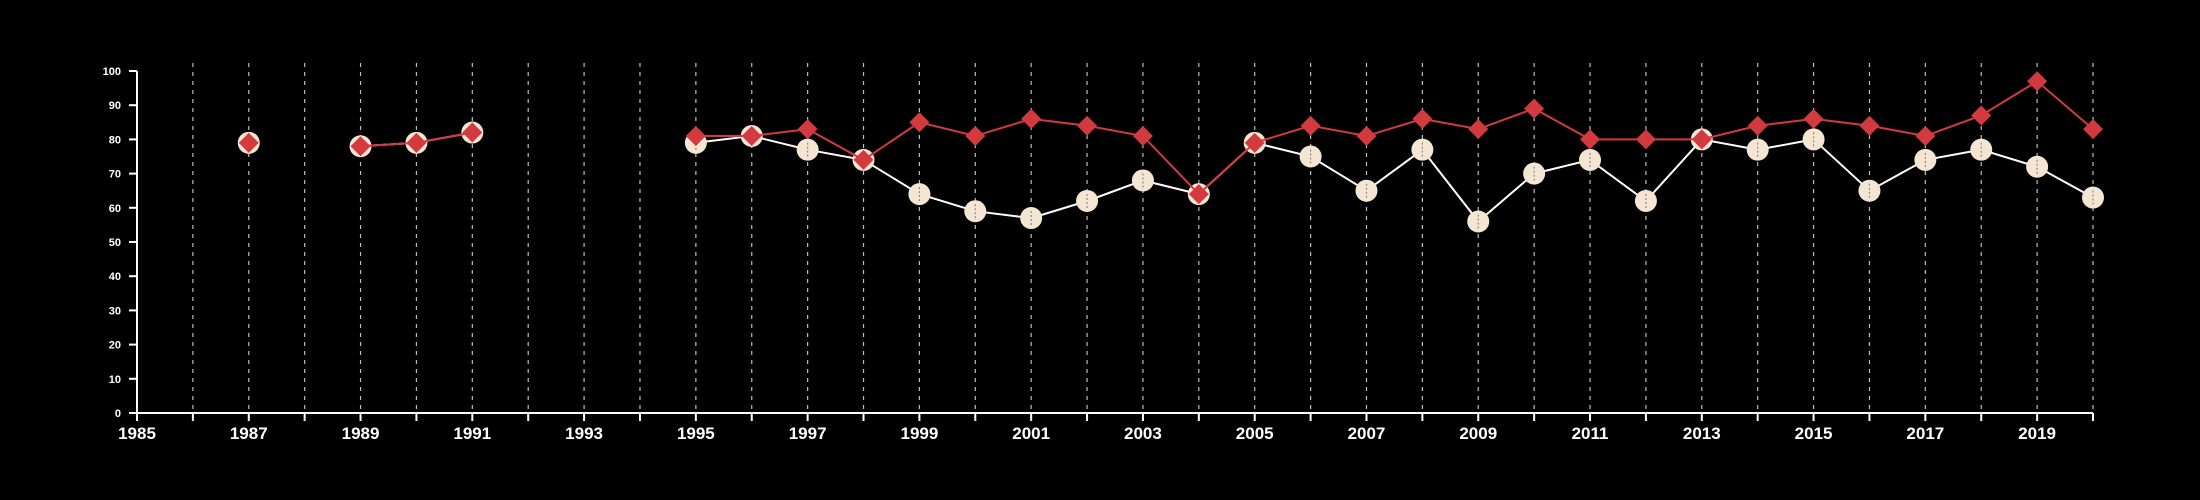  What do you see at coordinates (1702, 433) in the screenshot?
I see `x-tick-label: 2013` at bounding box center [1702, 433].